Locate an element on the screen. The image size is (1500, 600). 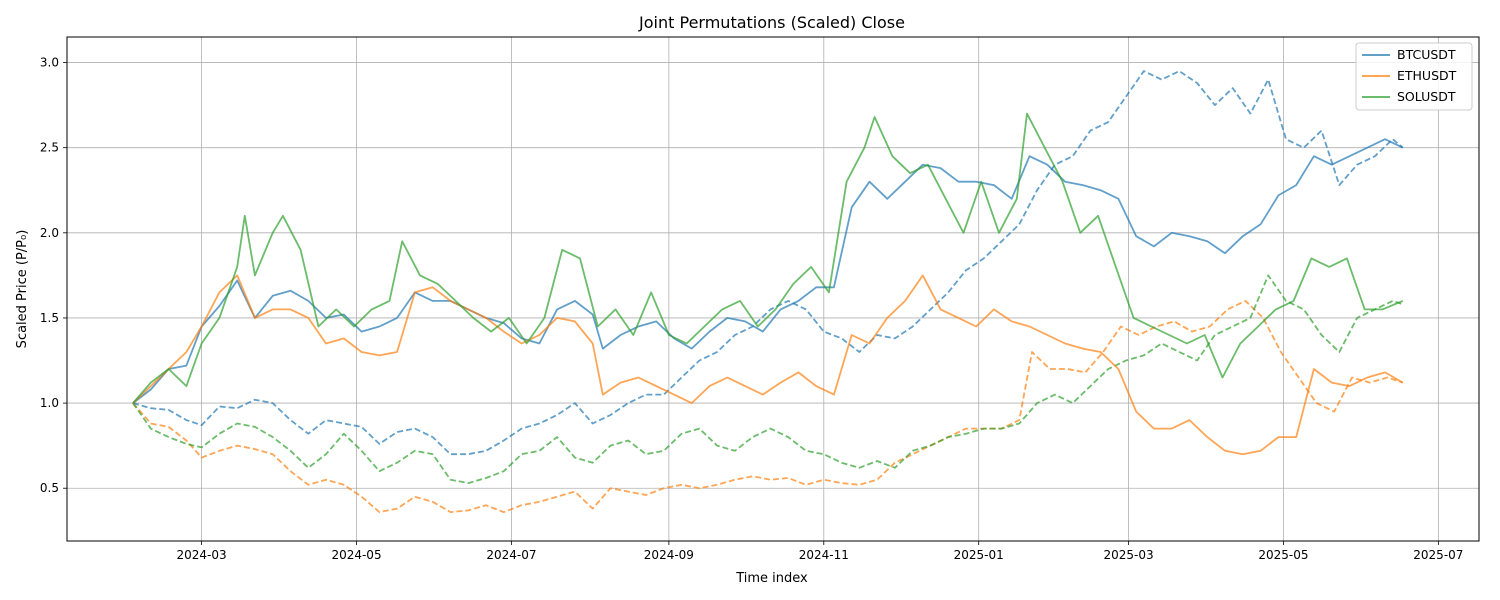
x-tick-label: 2025-05 is located at coordinates (1283, 555).